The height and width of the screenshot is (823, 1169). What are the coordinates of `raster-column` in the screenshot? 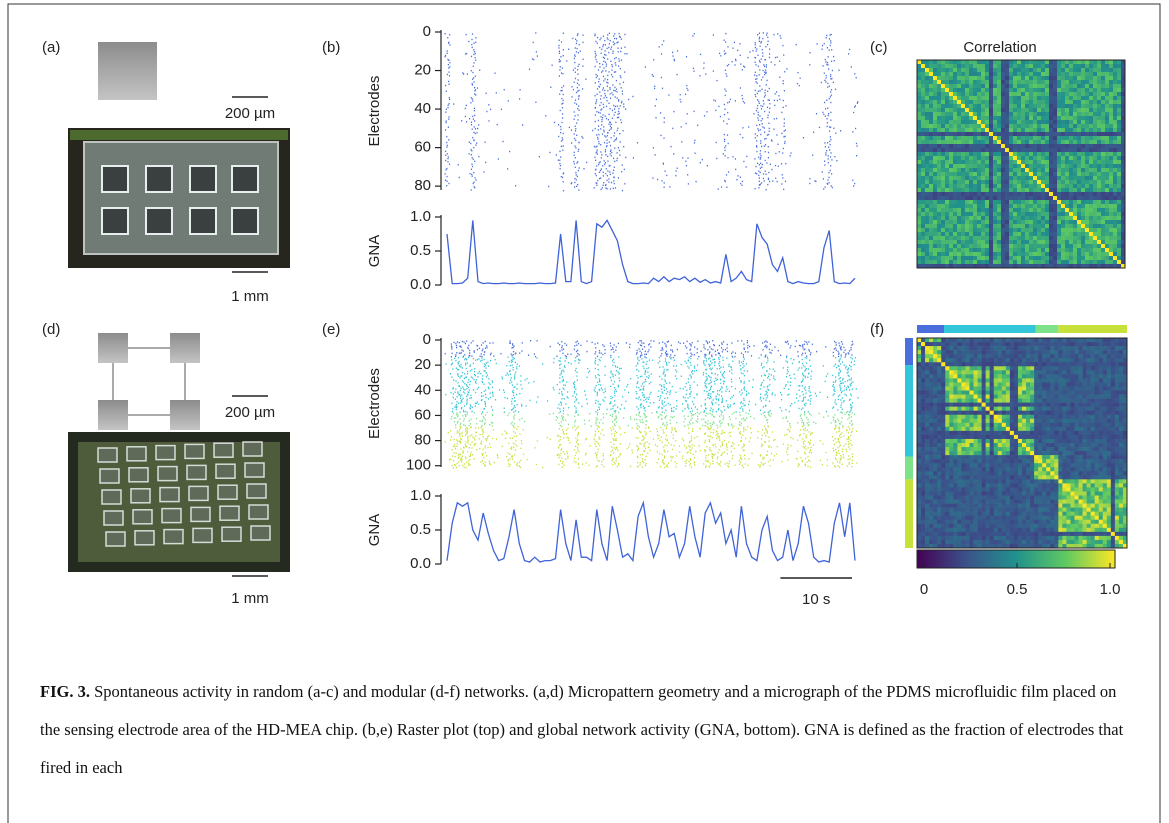 It's located at (727, 110).